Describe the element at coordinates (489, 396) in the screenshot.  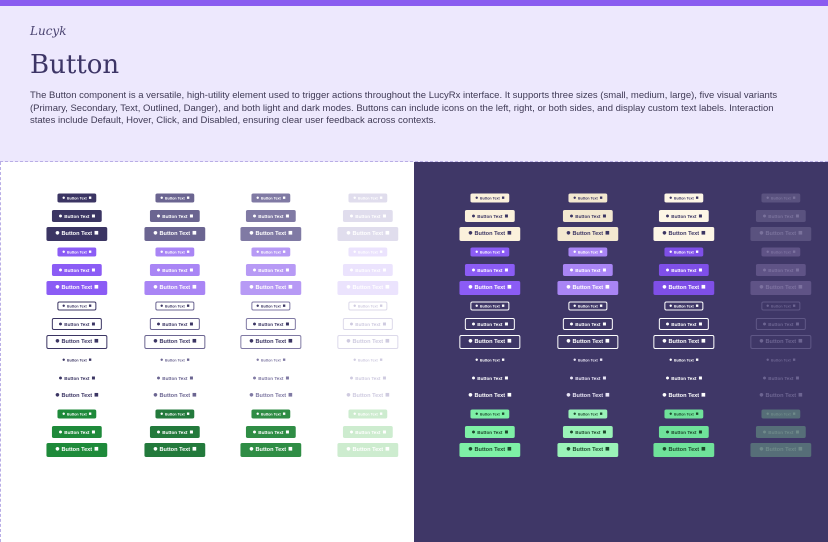
I see `dark-outlined-large-default-button: ● Button Text ■` at that location.